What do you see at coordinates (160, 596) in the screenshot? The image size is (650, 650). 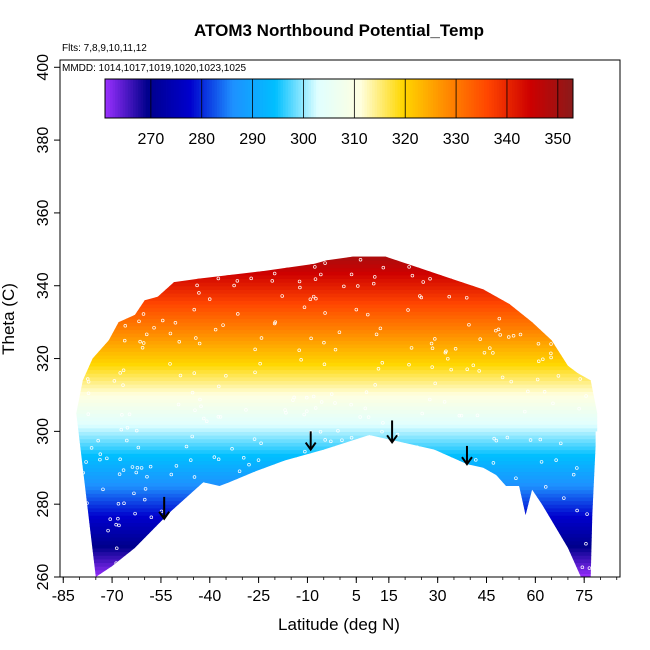 I see `x-tick-label: -55` at bounding box center [160, 596].